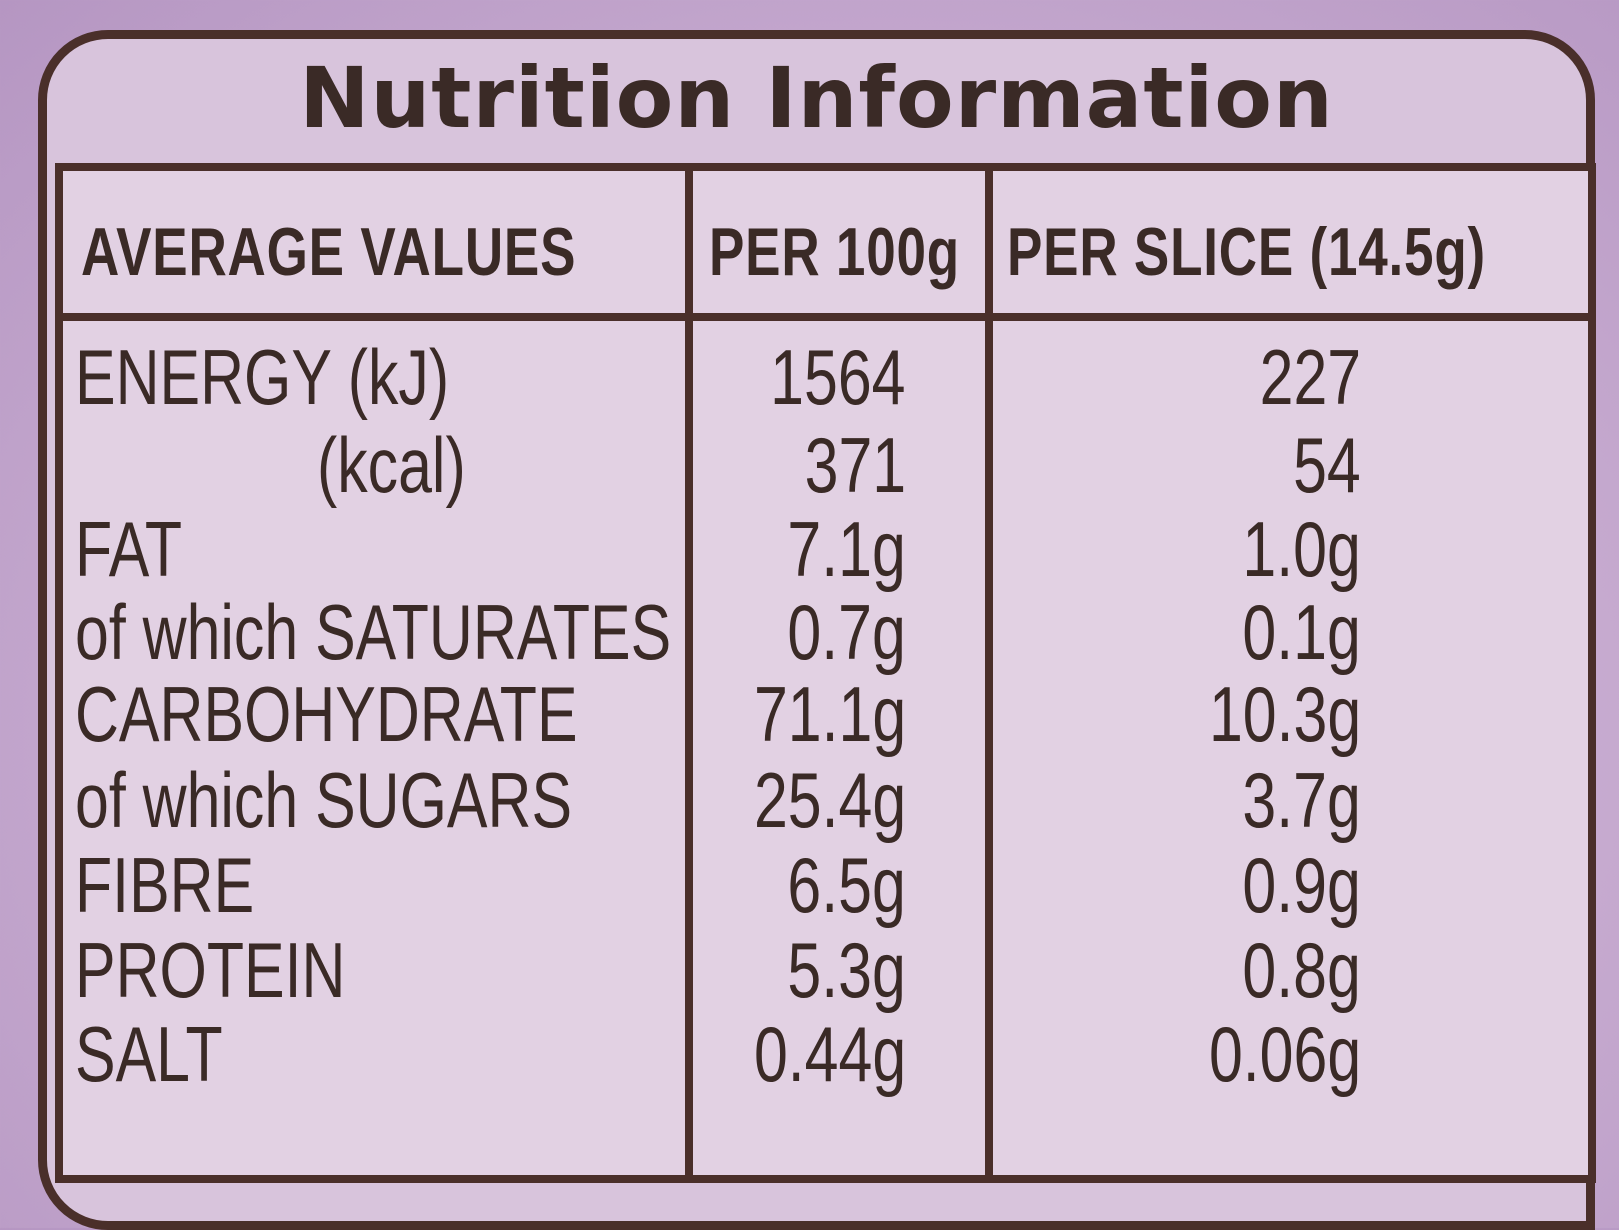  What do you see at coordinates (838, 377) in the screenshot?
I see `row-per-100g: 1564` at bounding box center [838, 377].